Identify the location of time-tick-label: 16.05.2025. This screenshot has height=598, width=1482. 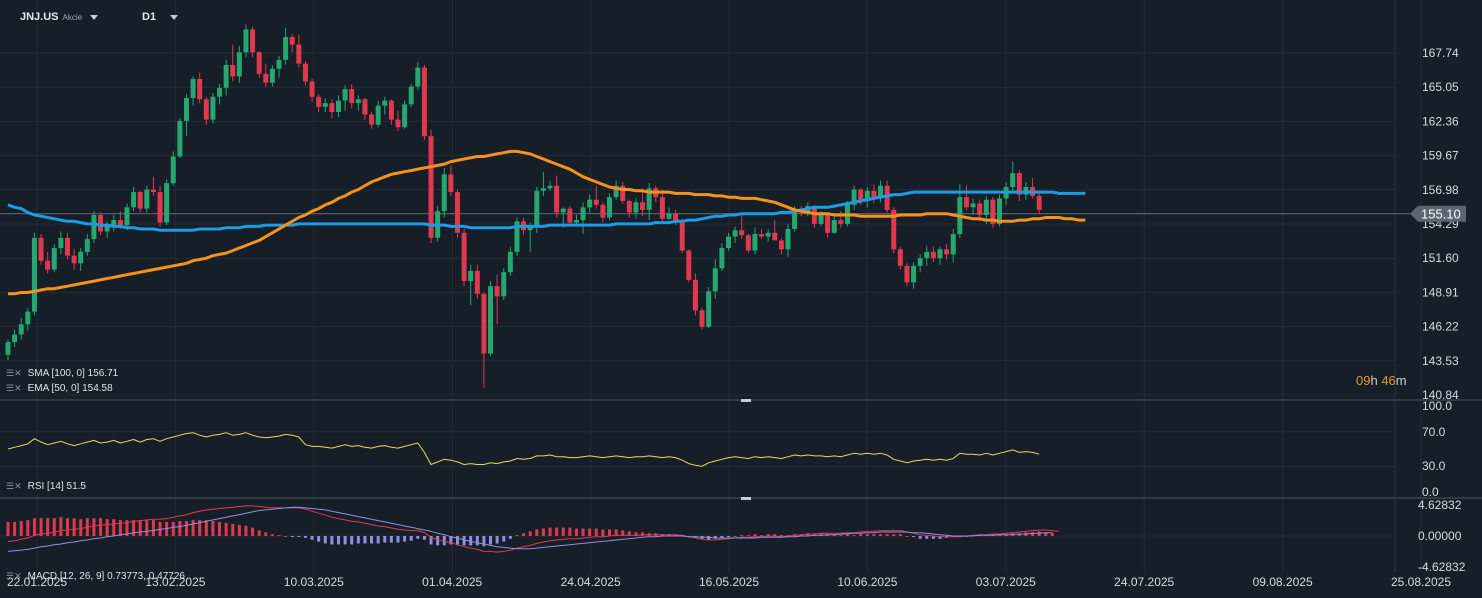
(729, 582).